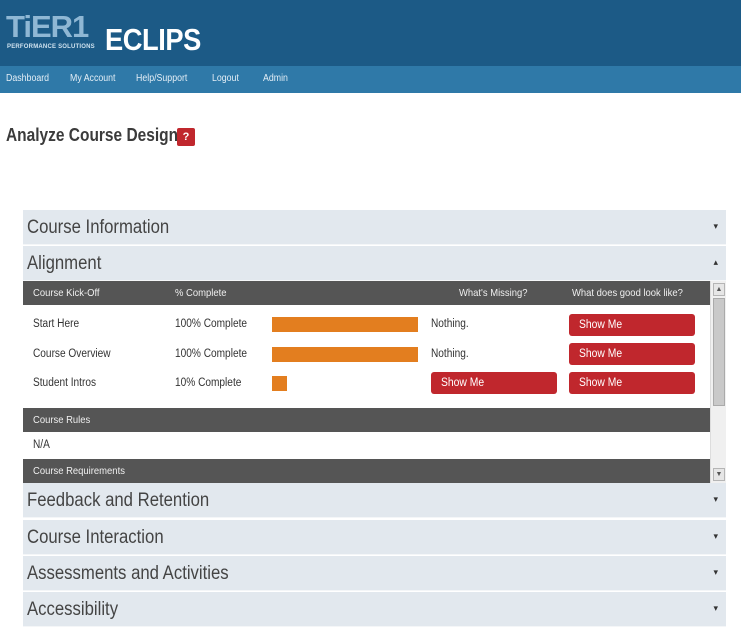 The image size is (741, 631). What do you see at coordinates (374, 537) in the screenshot?
I see `accordion-course-interaction: Course Interaction ▾` at bounding box center [374, 537].